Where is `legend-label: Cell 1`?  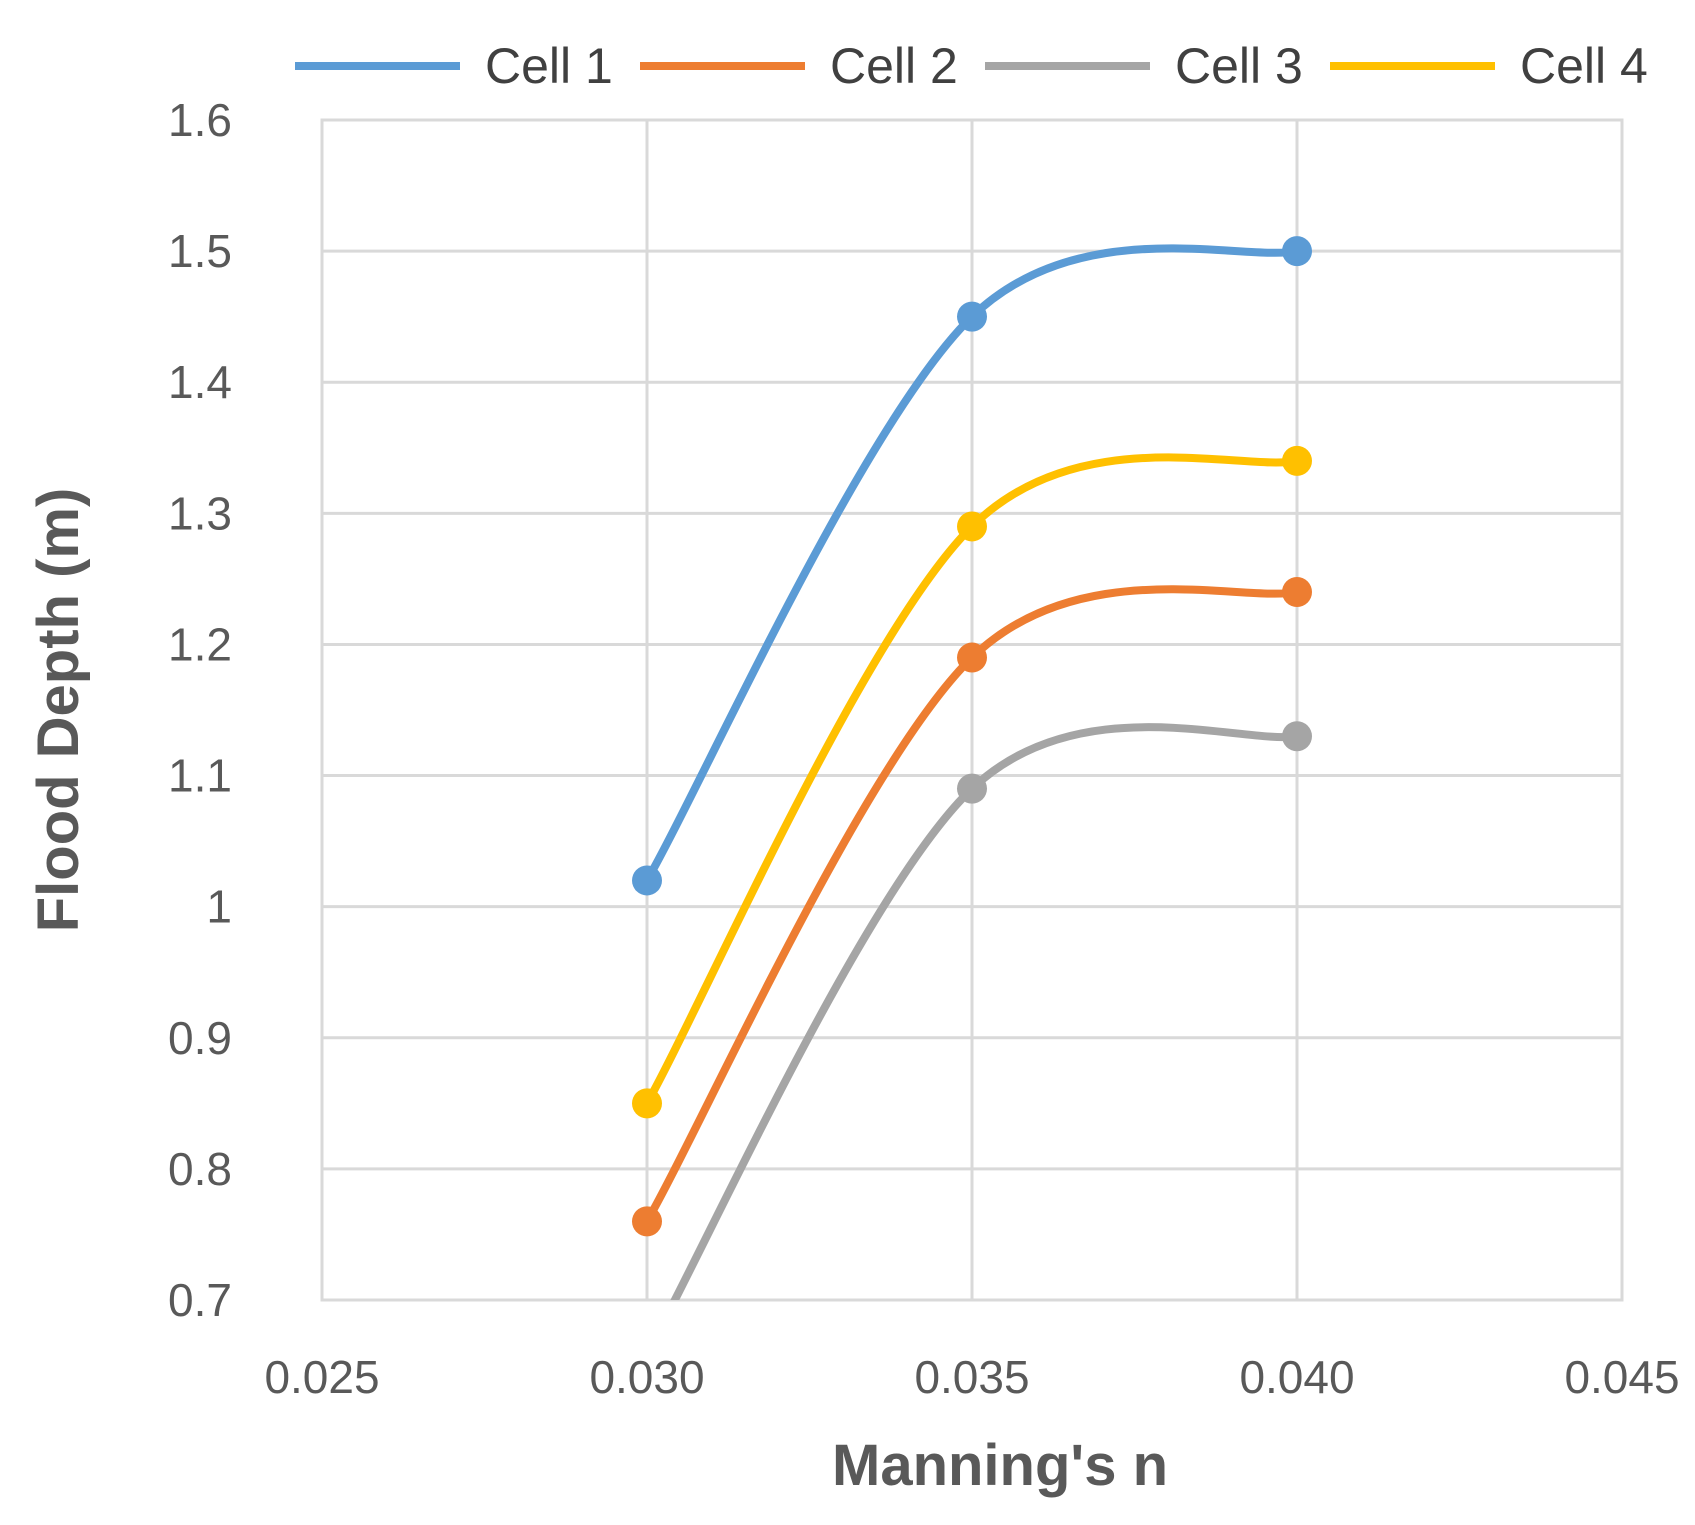
legend-label: Cell 1 is located at coordinates (549, 66).